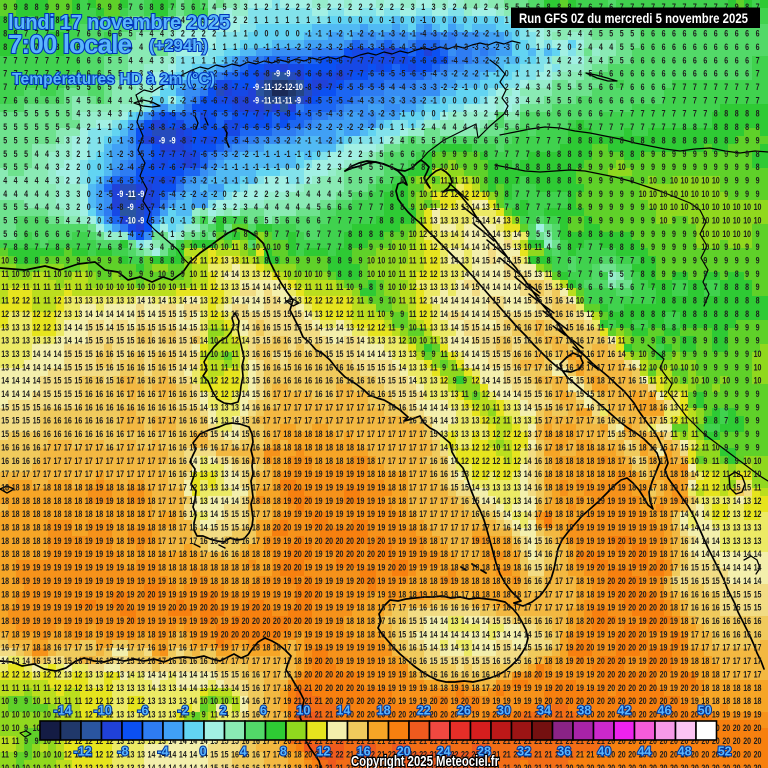 The width and height of the screenshot is (768, 768). Describe the element at coordinates (223, 711) in the screenshot. I see `svg-text: 2` at that location.